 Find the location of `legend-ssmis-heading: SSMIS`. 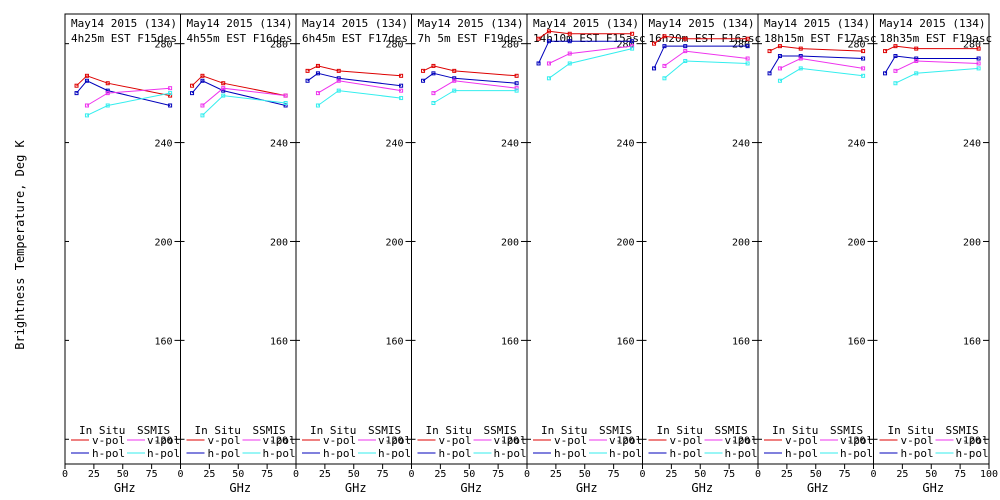

legend-ssmis-heading: SSMIS is located at coordinates (384, 430).